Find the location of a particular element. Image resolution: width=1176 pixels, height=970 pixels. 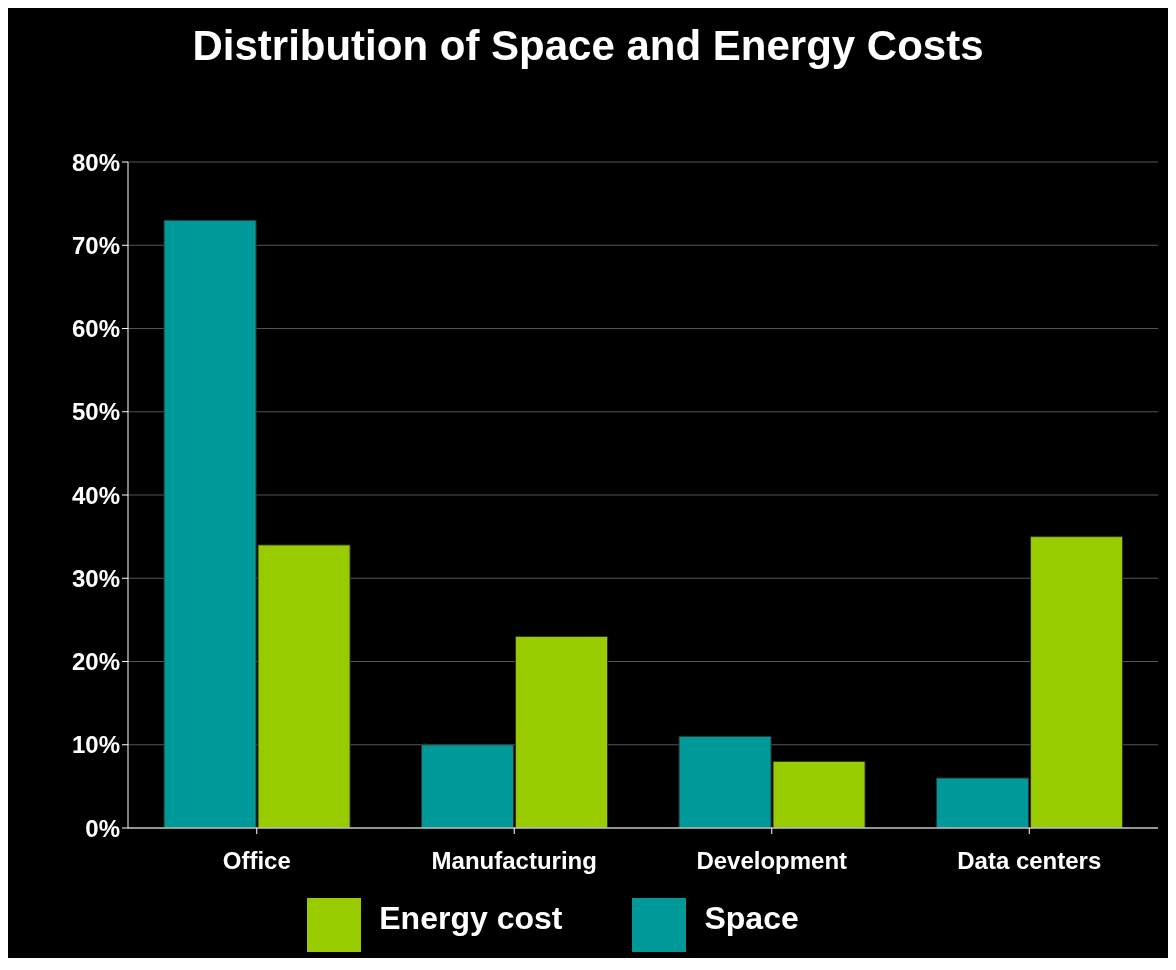

x-tick-label: Manufacturing is located at coordinates (514, 861).